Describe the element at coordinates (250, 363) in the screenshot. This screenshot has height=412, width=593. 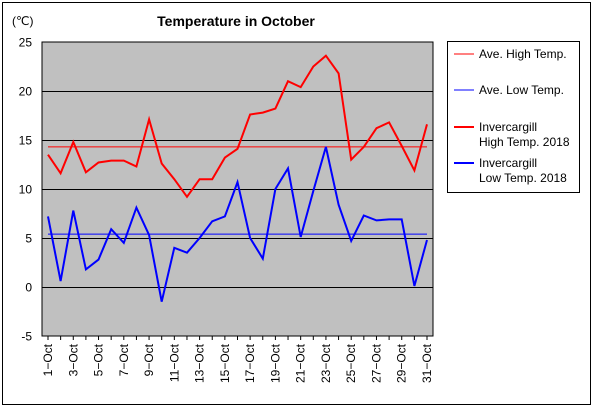
I see `x-tick-label: 17−Oct` at that location.